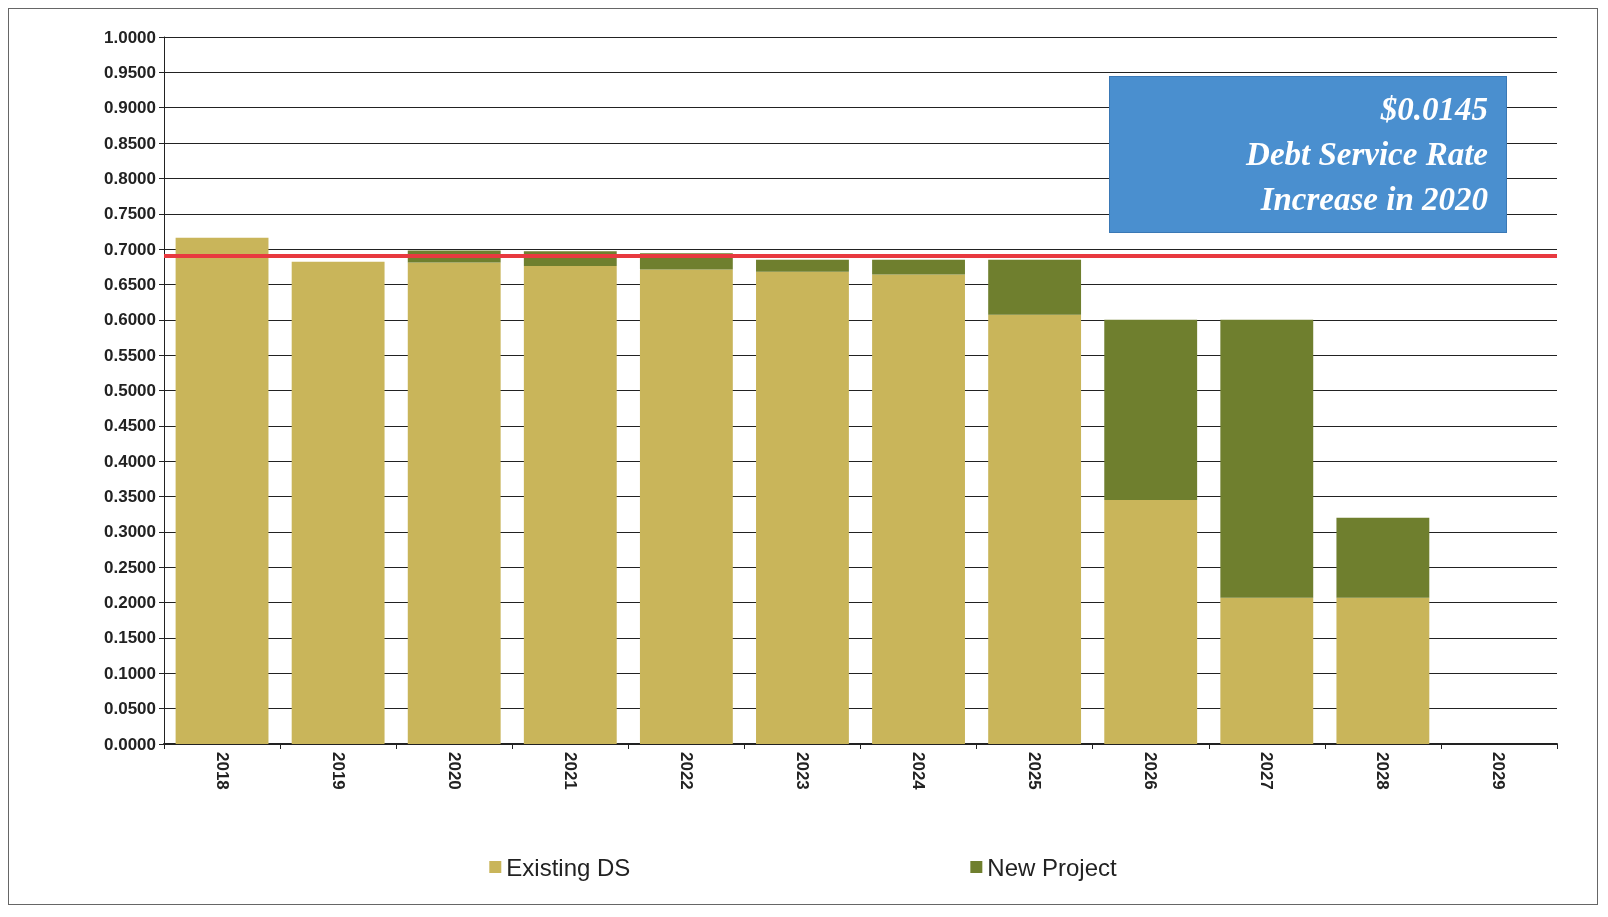  I want to click on y-tick-label: 0.7500, so click(130, 214).